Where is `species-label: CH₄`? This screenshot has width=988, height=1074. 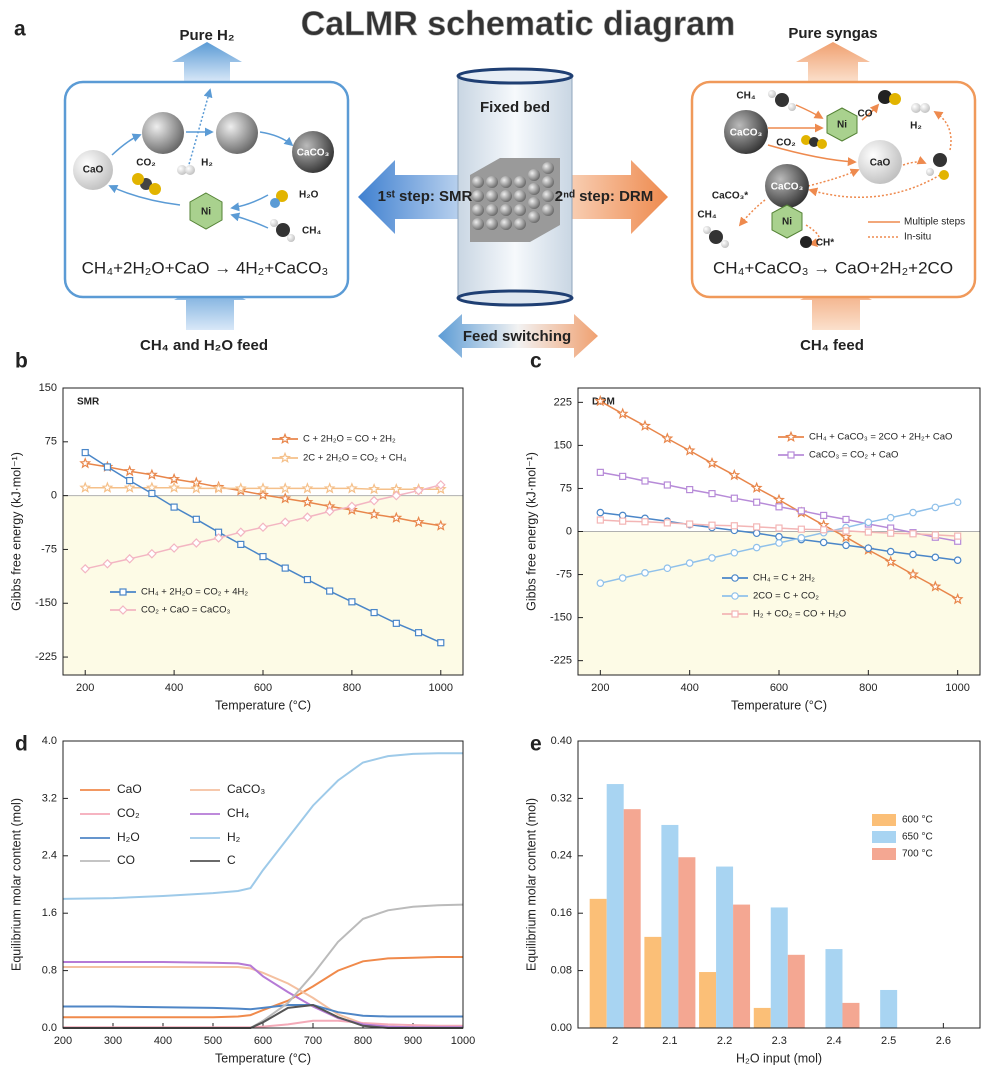
species-label: CH₄ is located at coordinates (311, 231).